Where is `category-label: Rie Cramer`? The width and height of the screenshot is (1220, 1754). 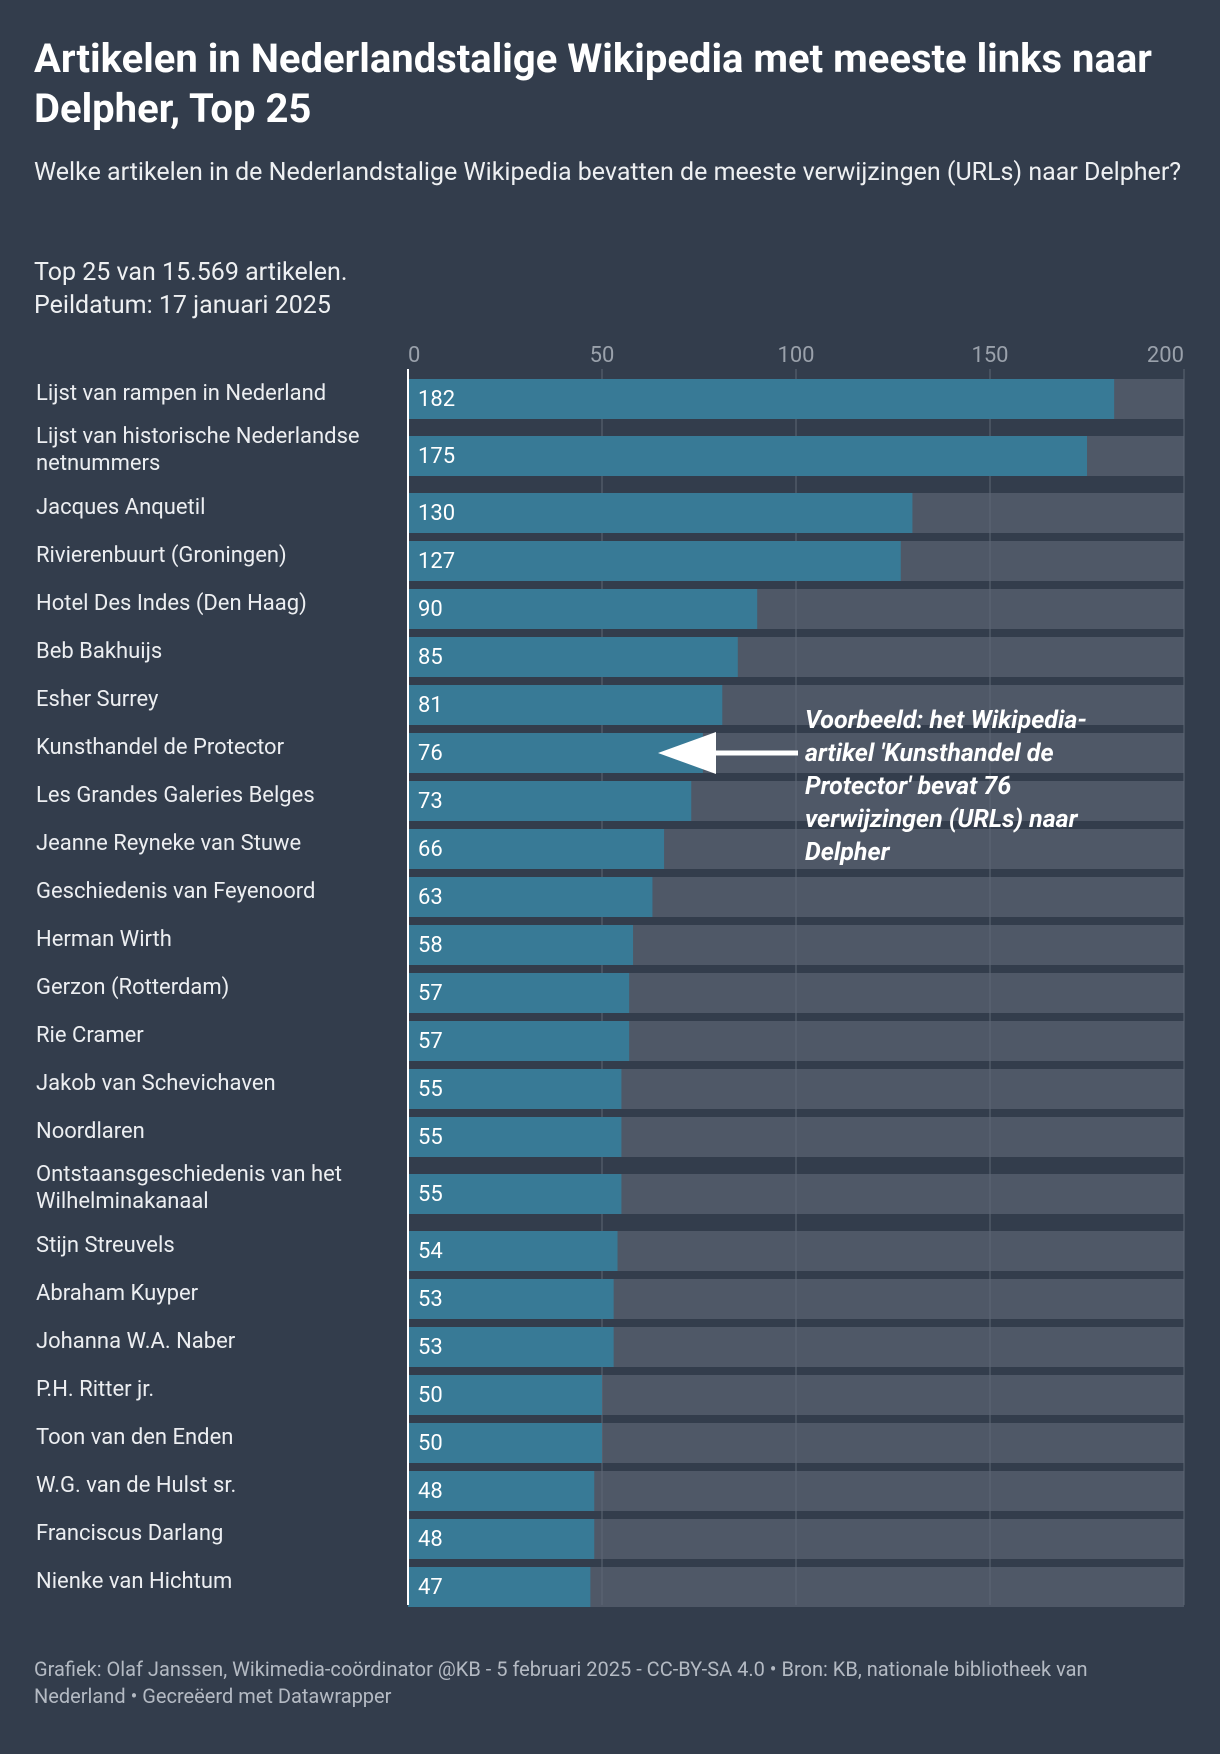
category-label: Rie Cramer is located at coordinates (90, 1035).